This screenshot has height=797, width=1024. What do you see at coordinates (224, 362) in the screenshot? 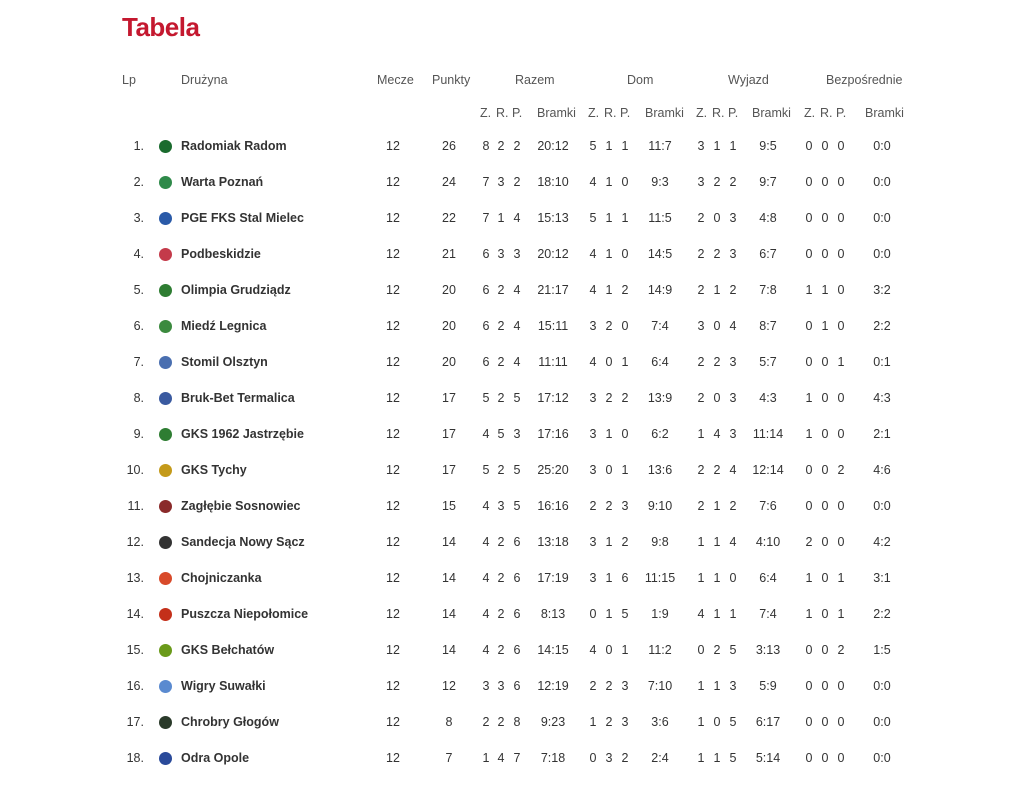
I see `team-name: Stomil Olsztyn` at bounding box center [224, 362].